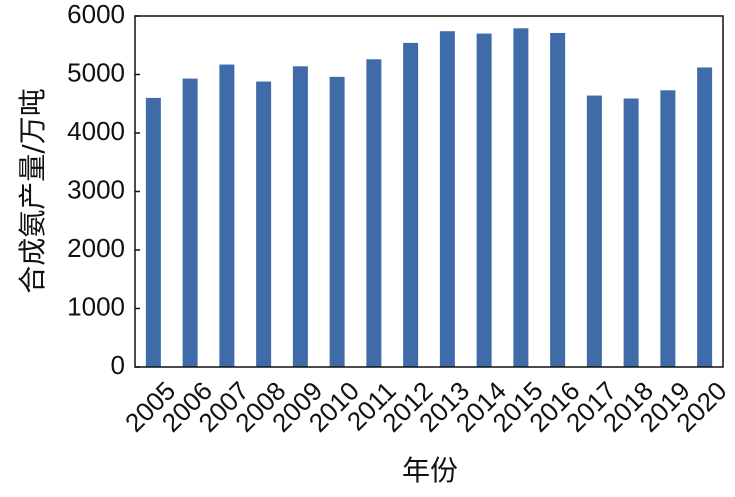 Image resolution: width=735 pixels, height=497 pixels. What do you see at coordinates (32, 190) in the screenshot?
I see `y-axis-title: 合成氨产量/万吨` at bounding box center [32, 190].